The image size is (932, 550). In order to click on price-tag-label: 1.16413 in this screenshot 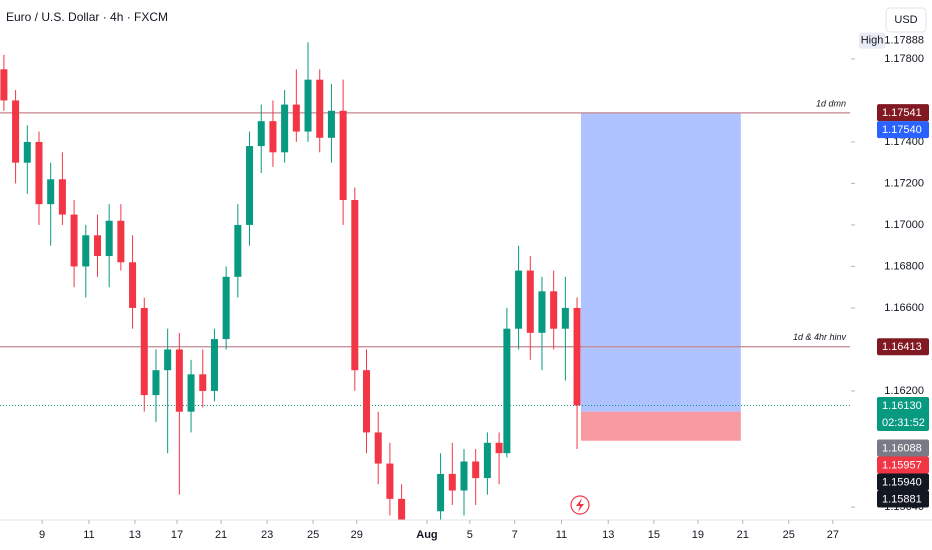, I will do `click(902, 347)`.